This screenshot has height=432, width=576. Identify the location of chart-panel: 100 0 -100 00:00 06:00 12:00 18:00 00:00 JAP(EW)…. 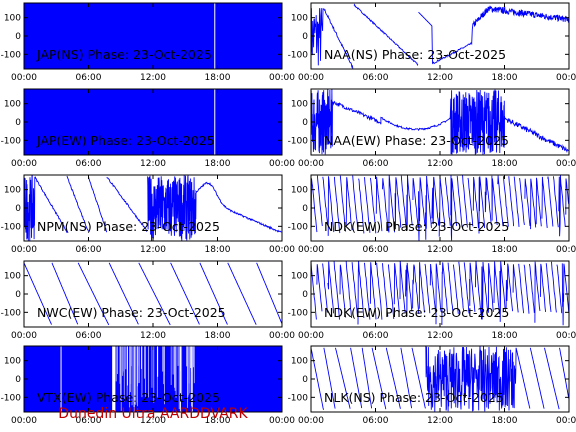
(148, 128).